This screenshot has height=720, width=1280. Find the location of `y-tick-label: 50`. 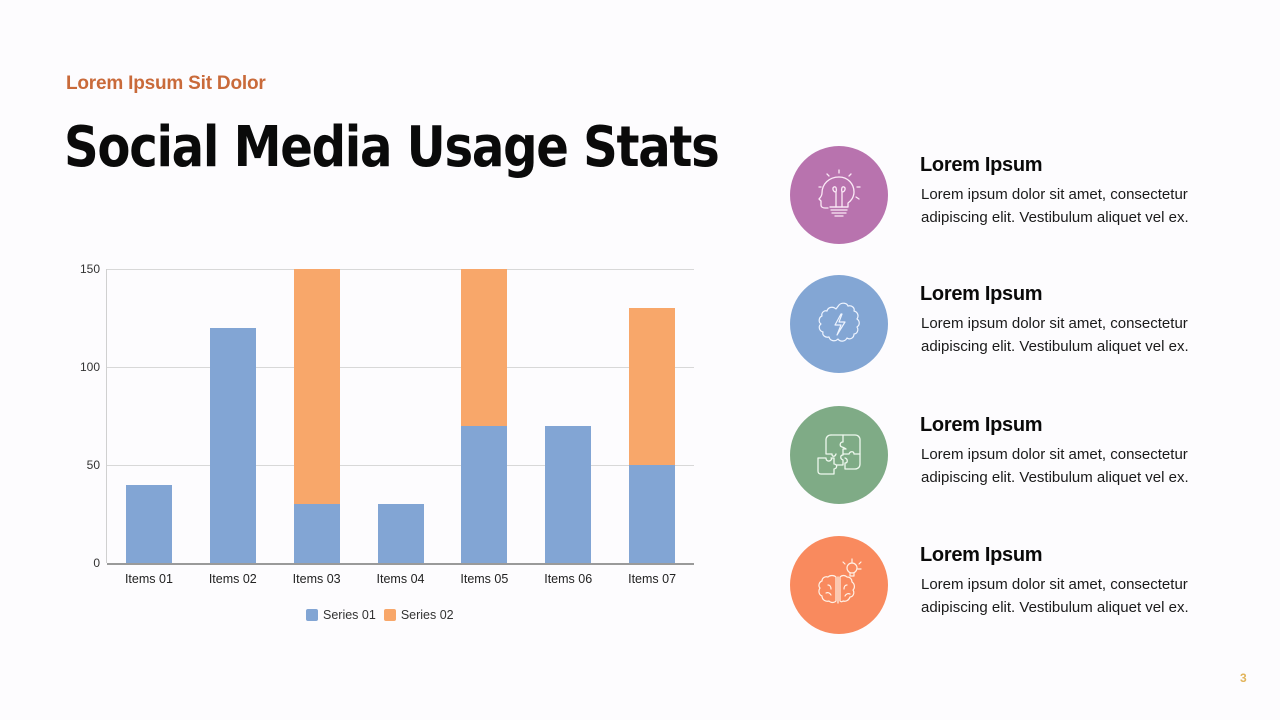

y-tick-label: 50 is located at coordinates (93, 465).